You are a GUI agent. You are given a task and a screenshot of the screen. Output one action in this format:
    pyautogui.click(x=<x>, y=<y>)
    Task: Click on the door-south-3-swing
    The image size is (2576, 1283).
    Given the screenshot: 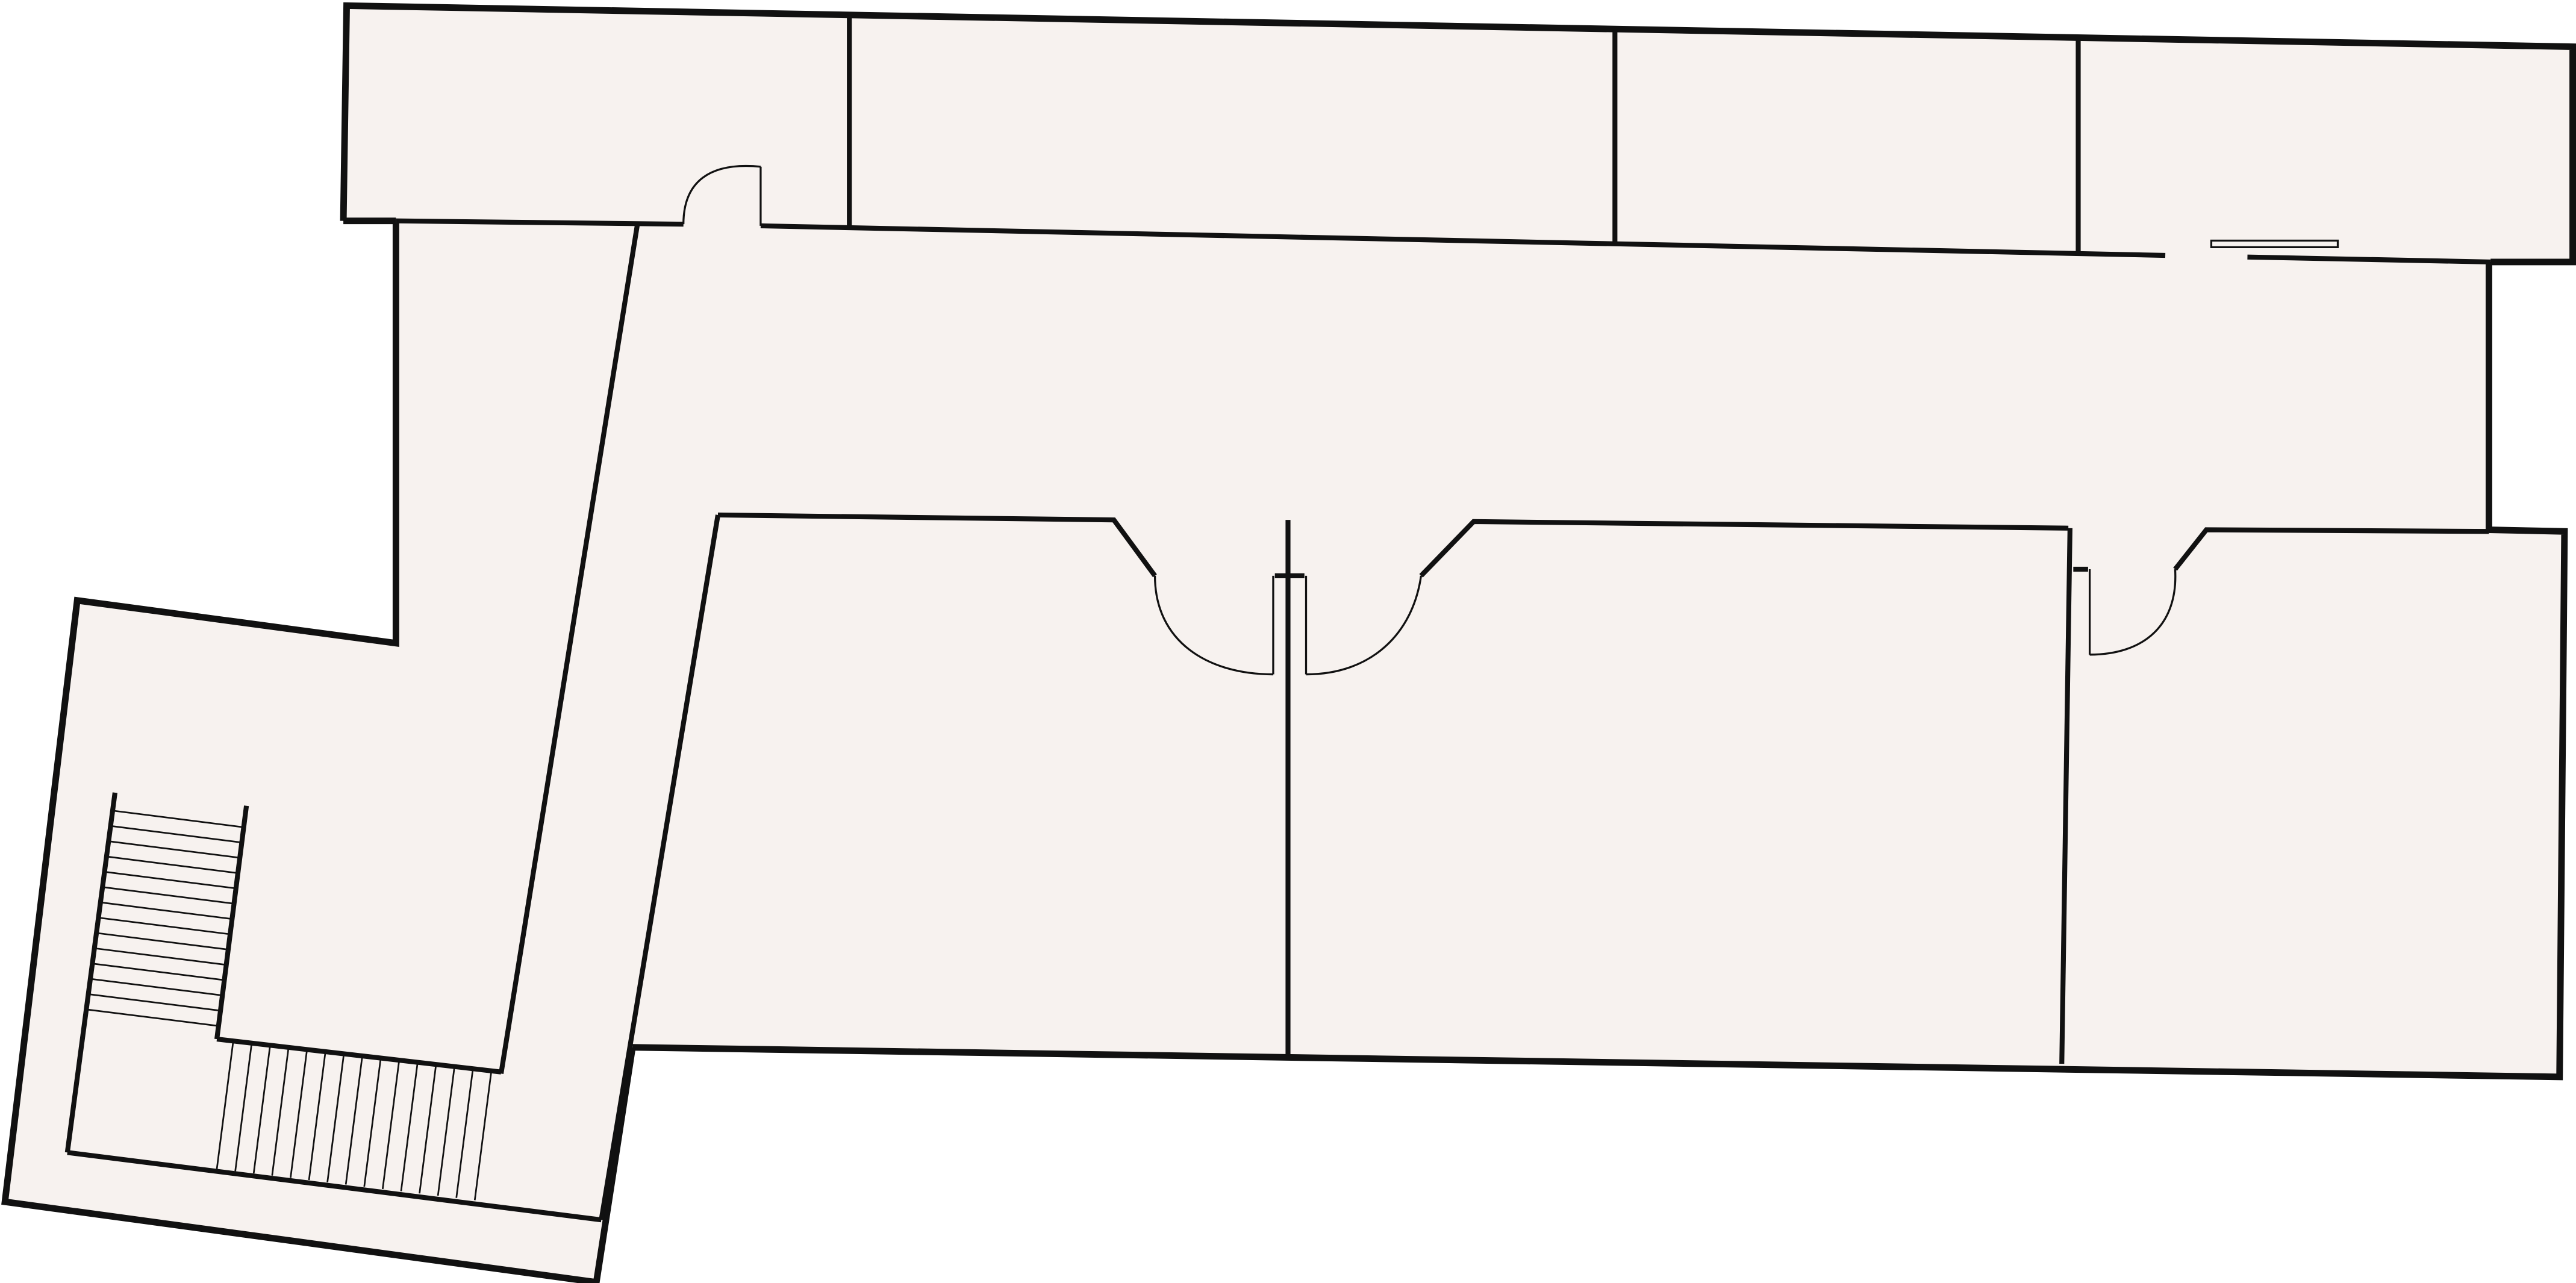 What is the action you would take?
    pyautogui.click(x=2133, y=612)
    